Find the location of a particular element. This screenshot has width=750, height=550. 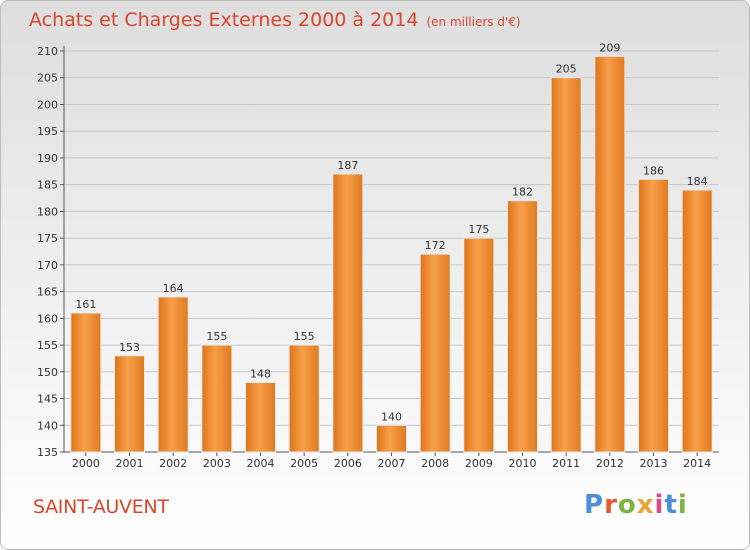

bar-2008 is located at coordinates (435, 353).